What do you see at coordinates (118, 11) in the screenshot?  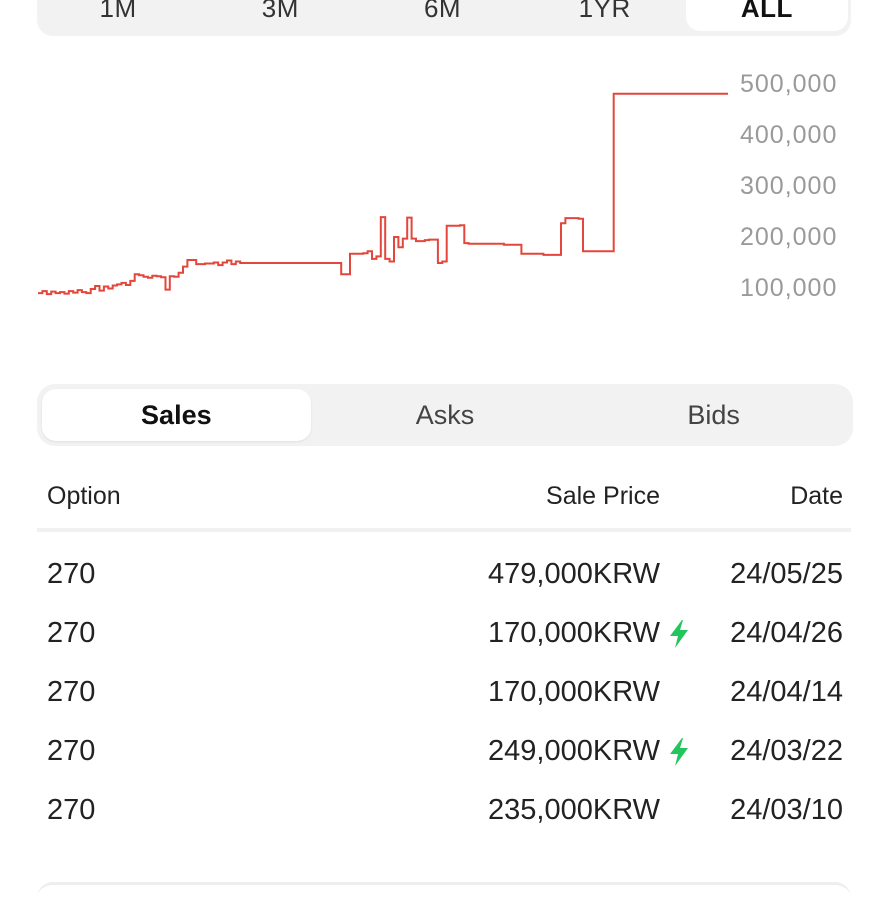 I see `range-tab-1m: 1M` at bounding box center [118, 11].